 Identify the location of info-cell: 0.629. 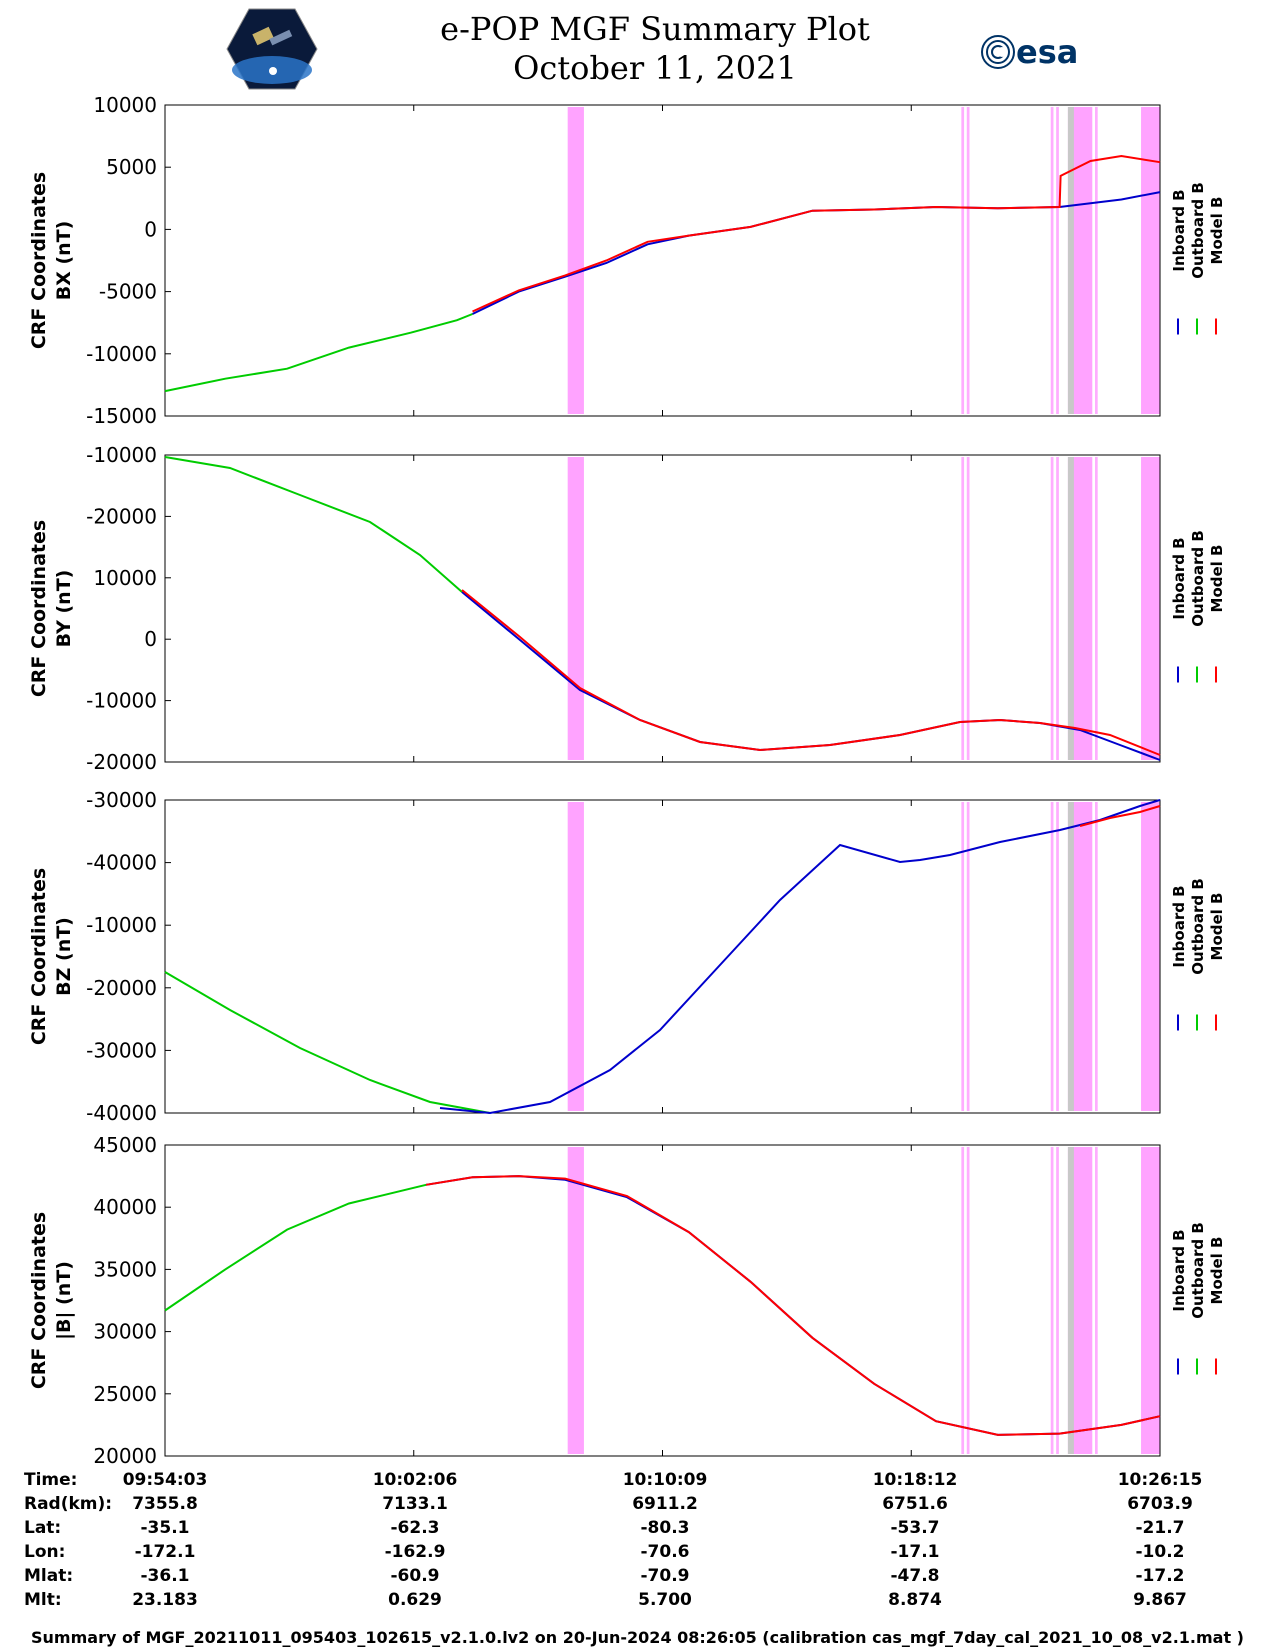
(415, 1600).